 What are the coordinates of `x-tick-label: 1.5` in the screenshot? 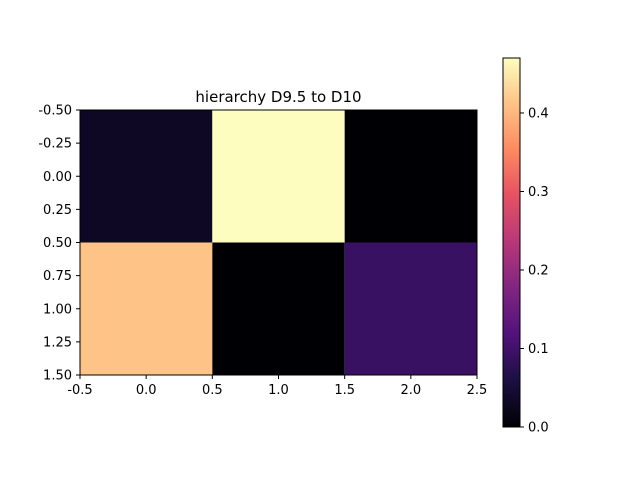 It's located at (344, 390).